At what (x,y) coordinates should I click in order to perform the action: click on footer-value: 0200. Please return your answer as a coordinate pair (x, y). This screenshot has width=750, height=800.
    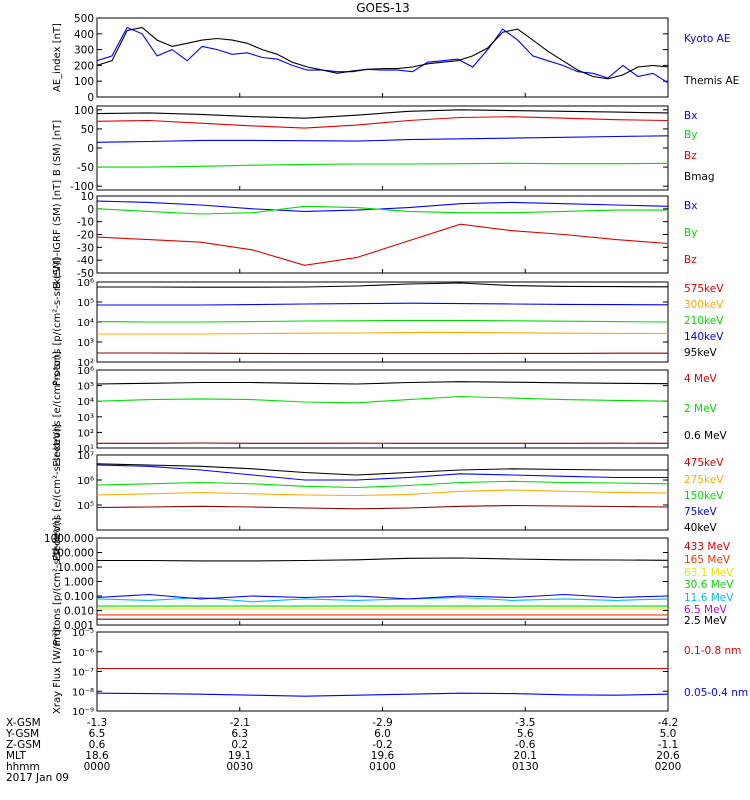
    Looking at the image, I should click on (668, 767).